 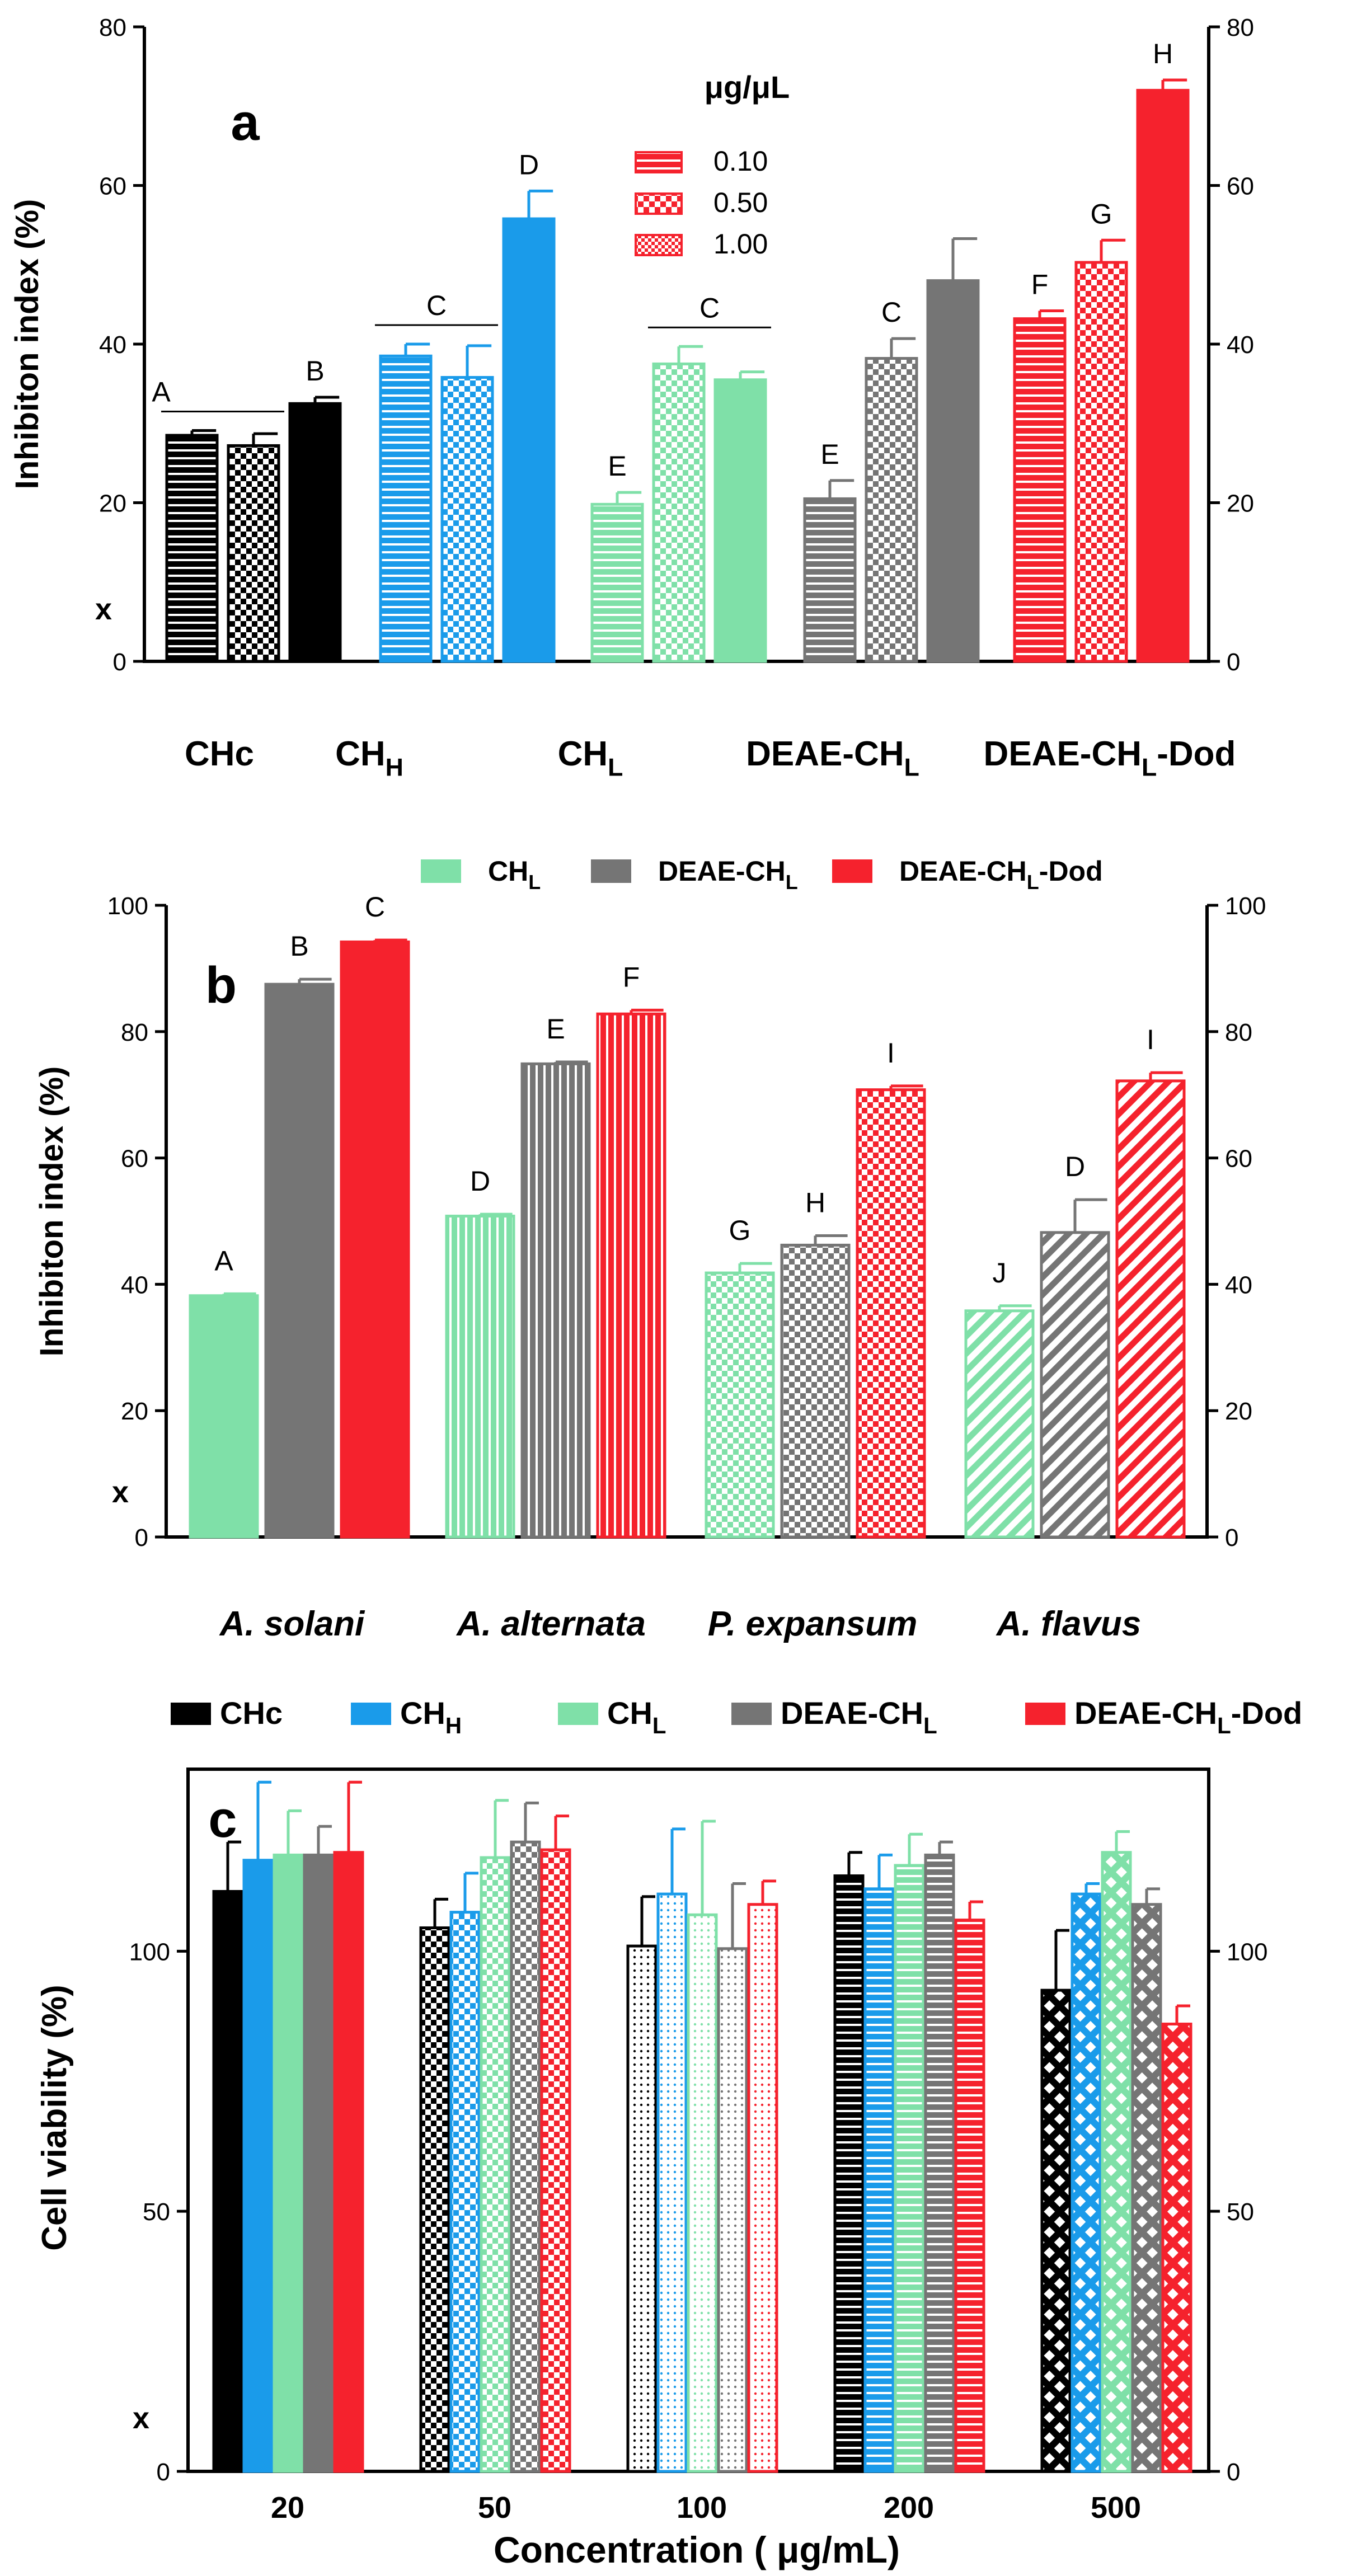 What do you see at coordinates (748, 87) in the screenshot?
I see `legend-title: μg/μL` at bounding box center [748, 87].